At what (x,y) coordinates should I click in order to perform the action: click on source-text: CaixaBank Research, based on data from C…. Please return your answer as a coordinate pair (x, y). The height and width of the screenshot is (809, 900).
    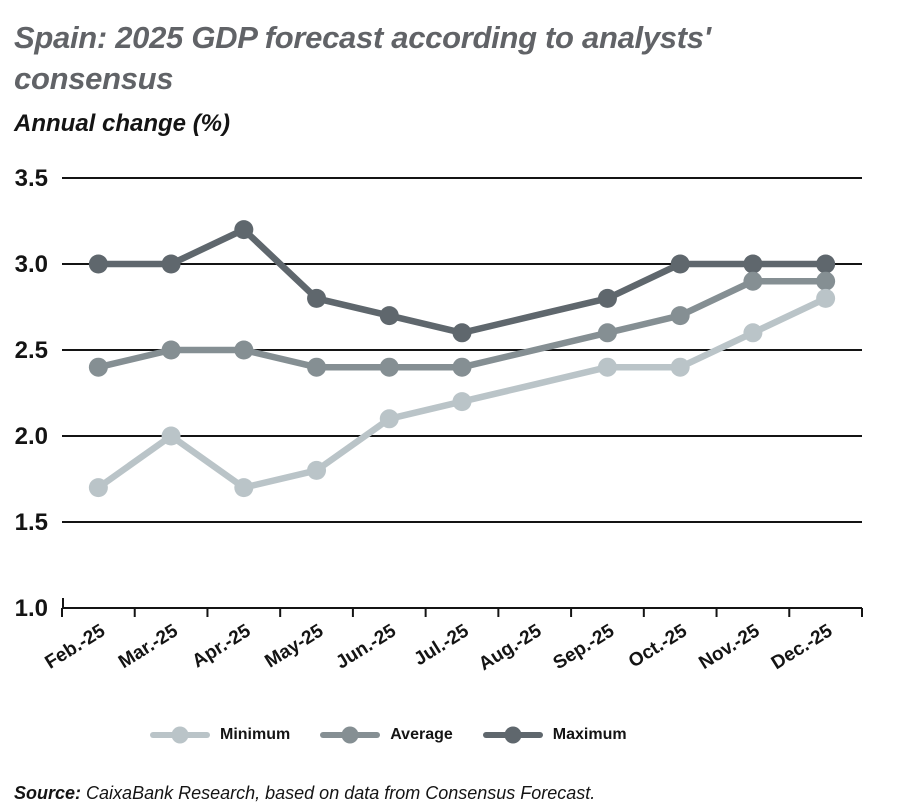
    Looking at the image, I should click on (341, 793).